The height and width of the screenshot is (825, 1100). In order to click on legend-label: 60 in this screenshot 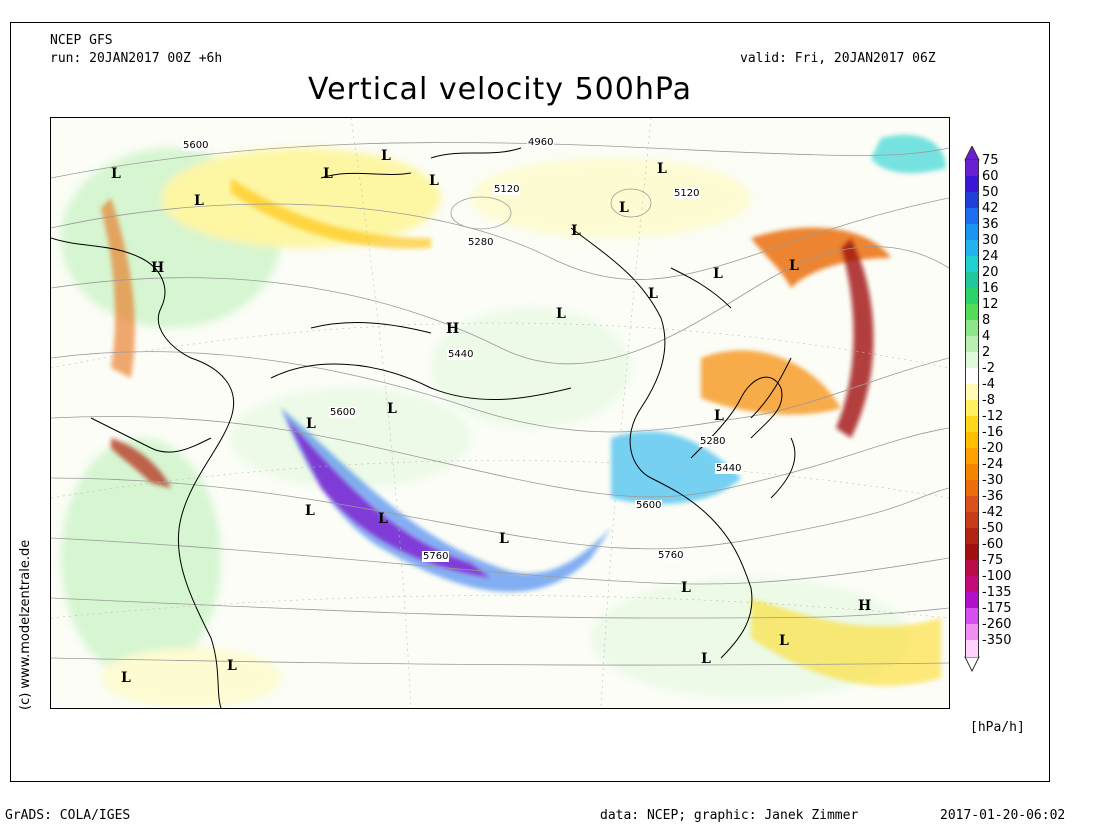, I will do `click(990, 176)`.